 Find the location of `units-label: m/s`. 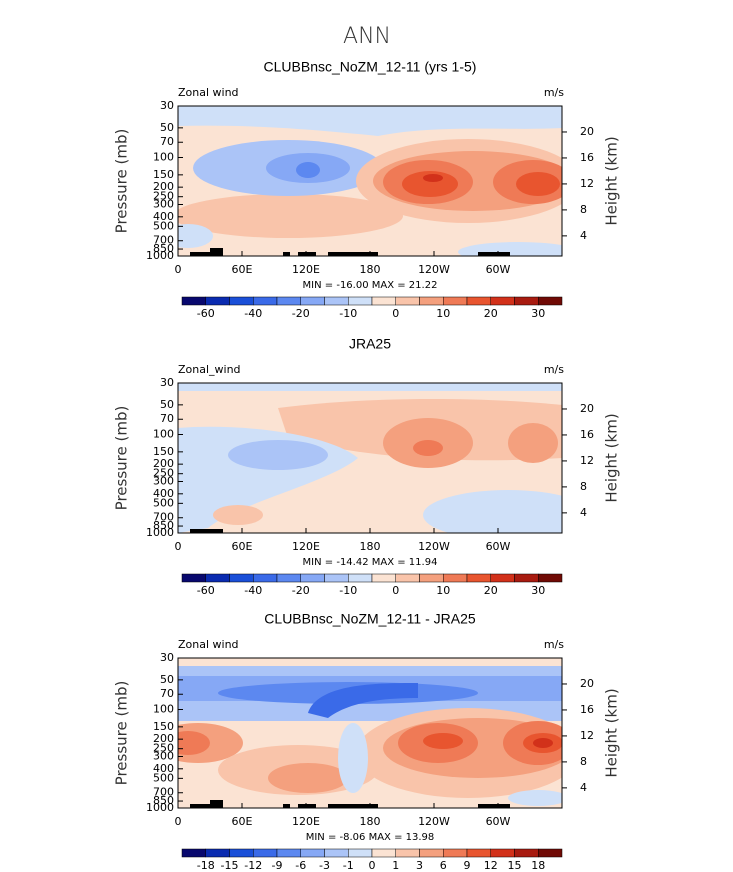

units-label: m/s is located at coordinates (554, 369).